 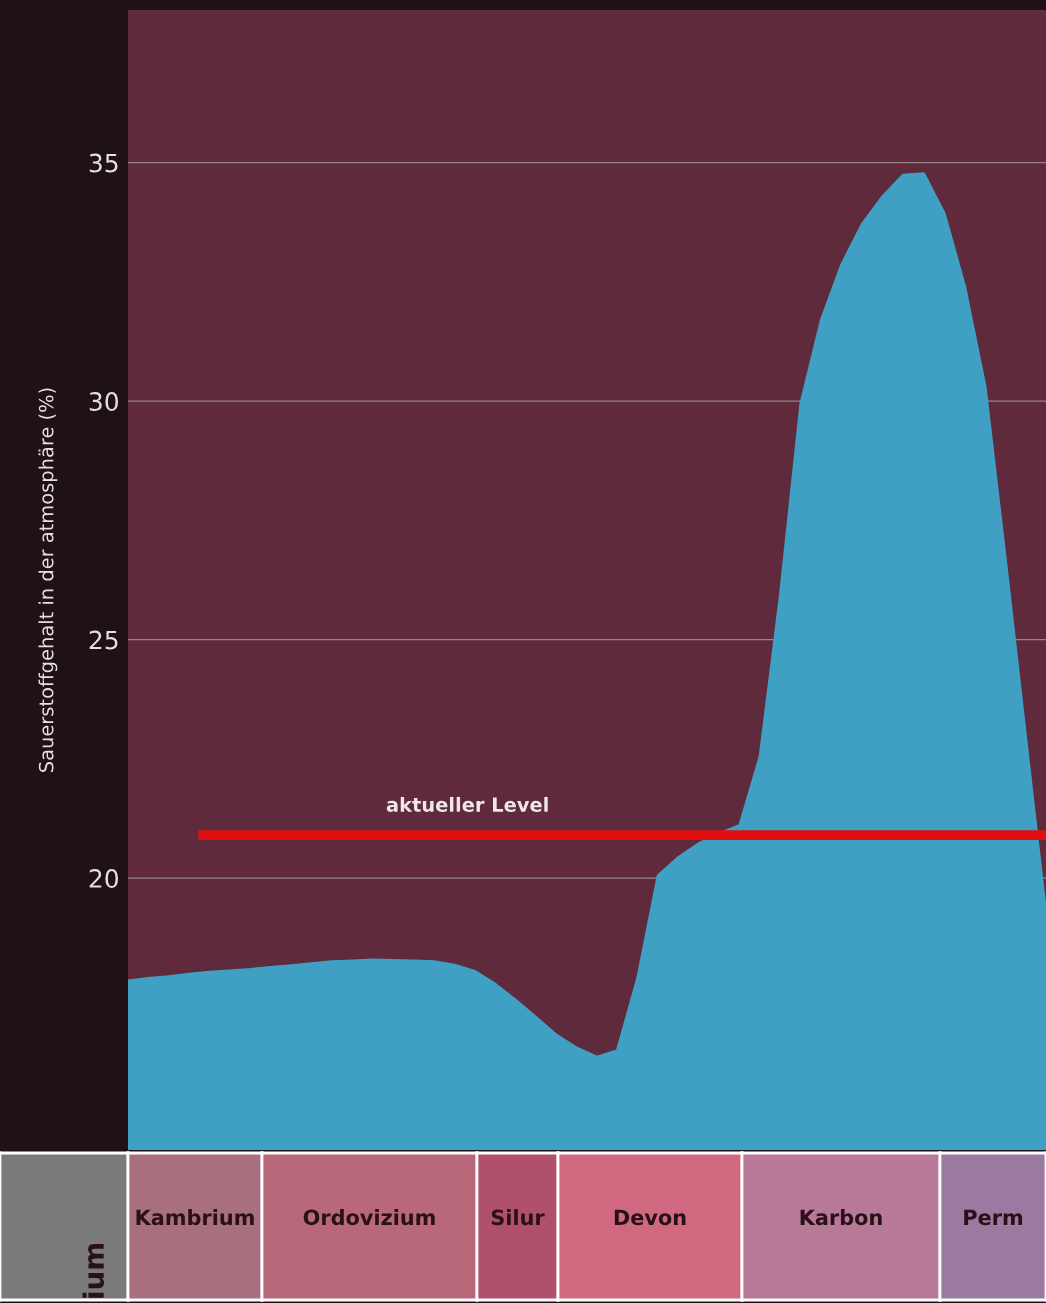 What do you see at coordinates (650, 1217) in the screenshot?
I see `text: Devon` at bounding box center [650, 1217].